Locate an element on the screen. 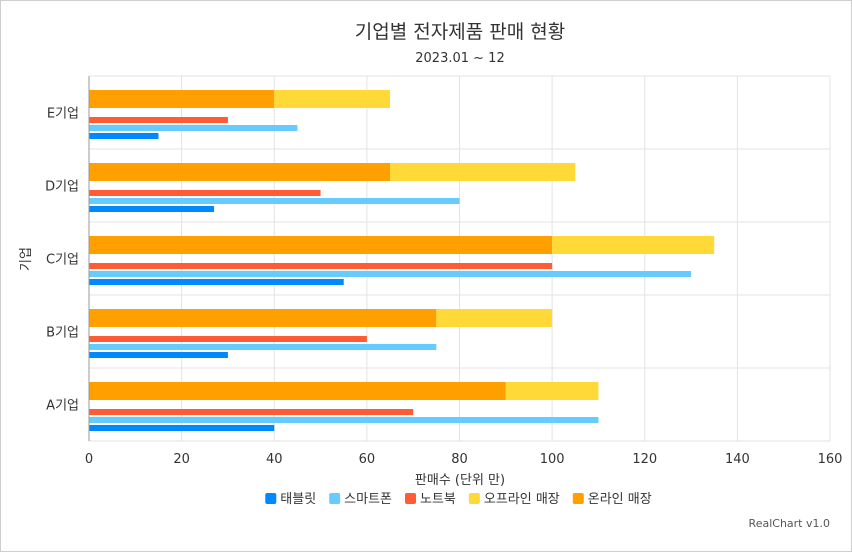  category-label: A기업 is located at coordinates (62, 406).